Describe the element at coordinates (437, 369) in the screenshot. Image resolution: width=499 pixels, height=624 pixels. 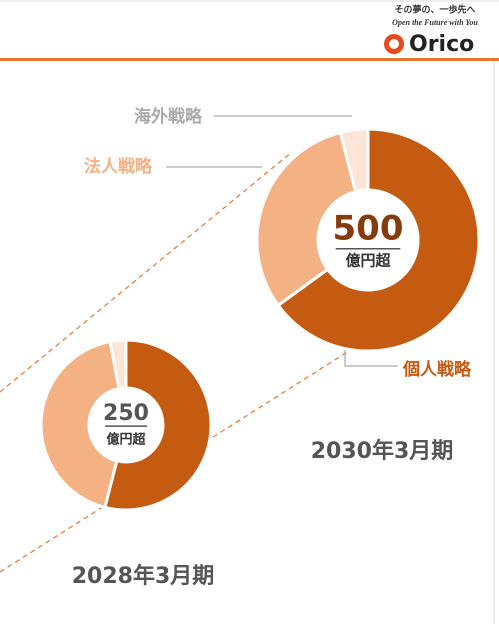
I see `segment-label: 個人戦略` at that location.